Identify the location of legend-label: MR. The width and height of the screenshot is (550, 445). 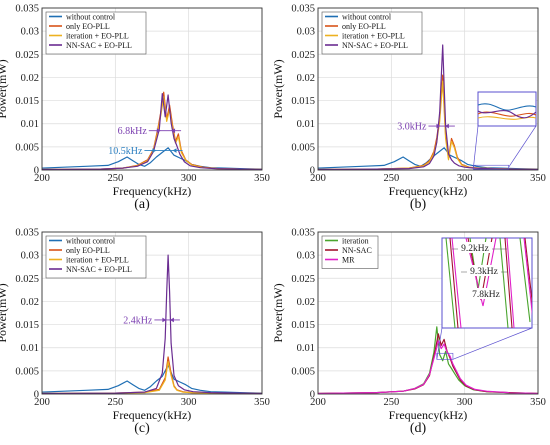
(348, 260).